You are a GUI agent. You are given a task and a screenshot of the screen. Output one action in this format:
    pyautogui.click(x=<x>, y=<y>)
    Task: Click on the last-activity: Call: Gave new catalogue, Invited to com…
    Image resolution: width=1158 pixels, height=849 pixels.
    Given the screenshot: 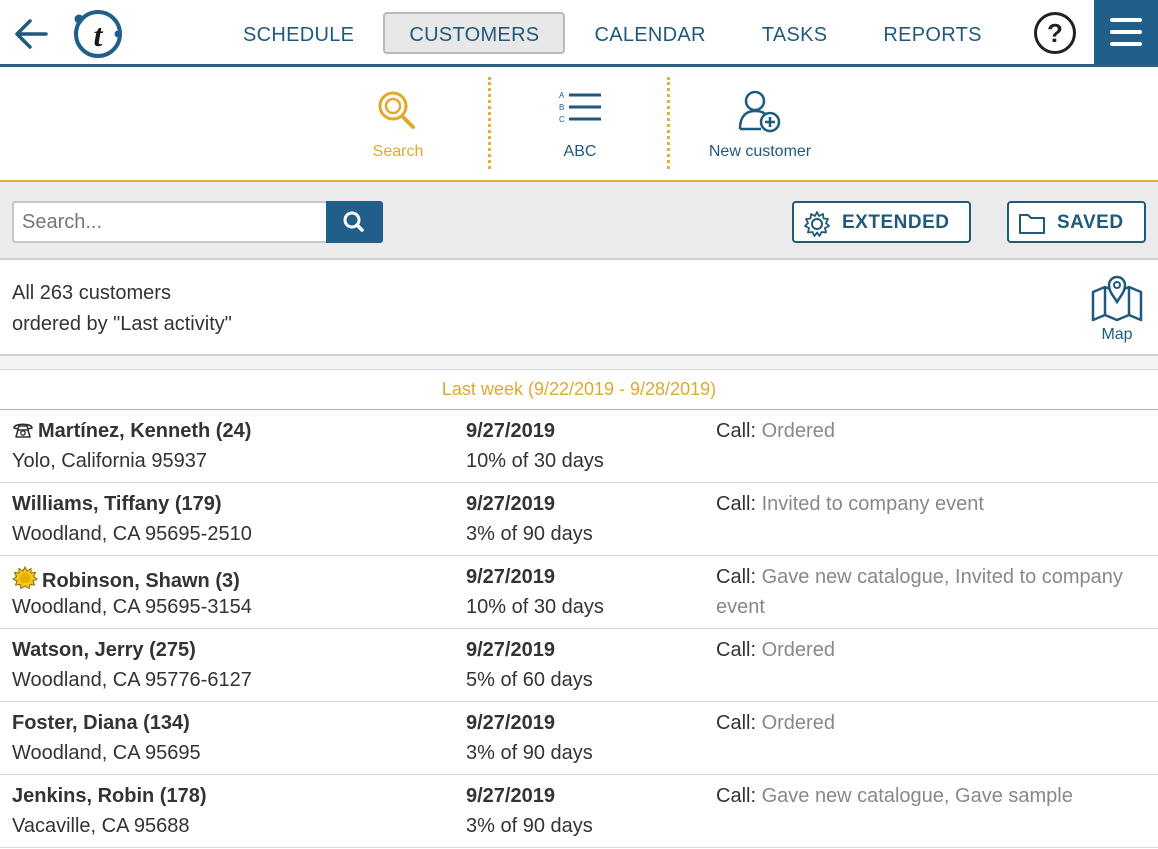 What is the action you would take?
    pyautogui.click(x=926, y=592)
    